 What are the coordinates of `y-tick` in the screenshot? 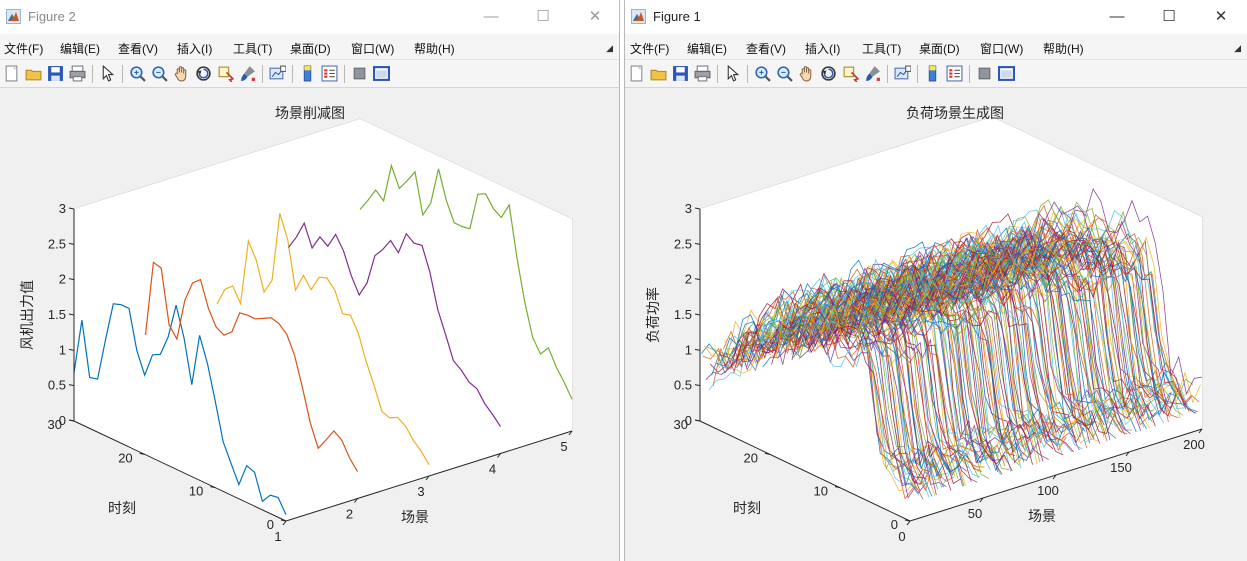 It's located at (907, 520).